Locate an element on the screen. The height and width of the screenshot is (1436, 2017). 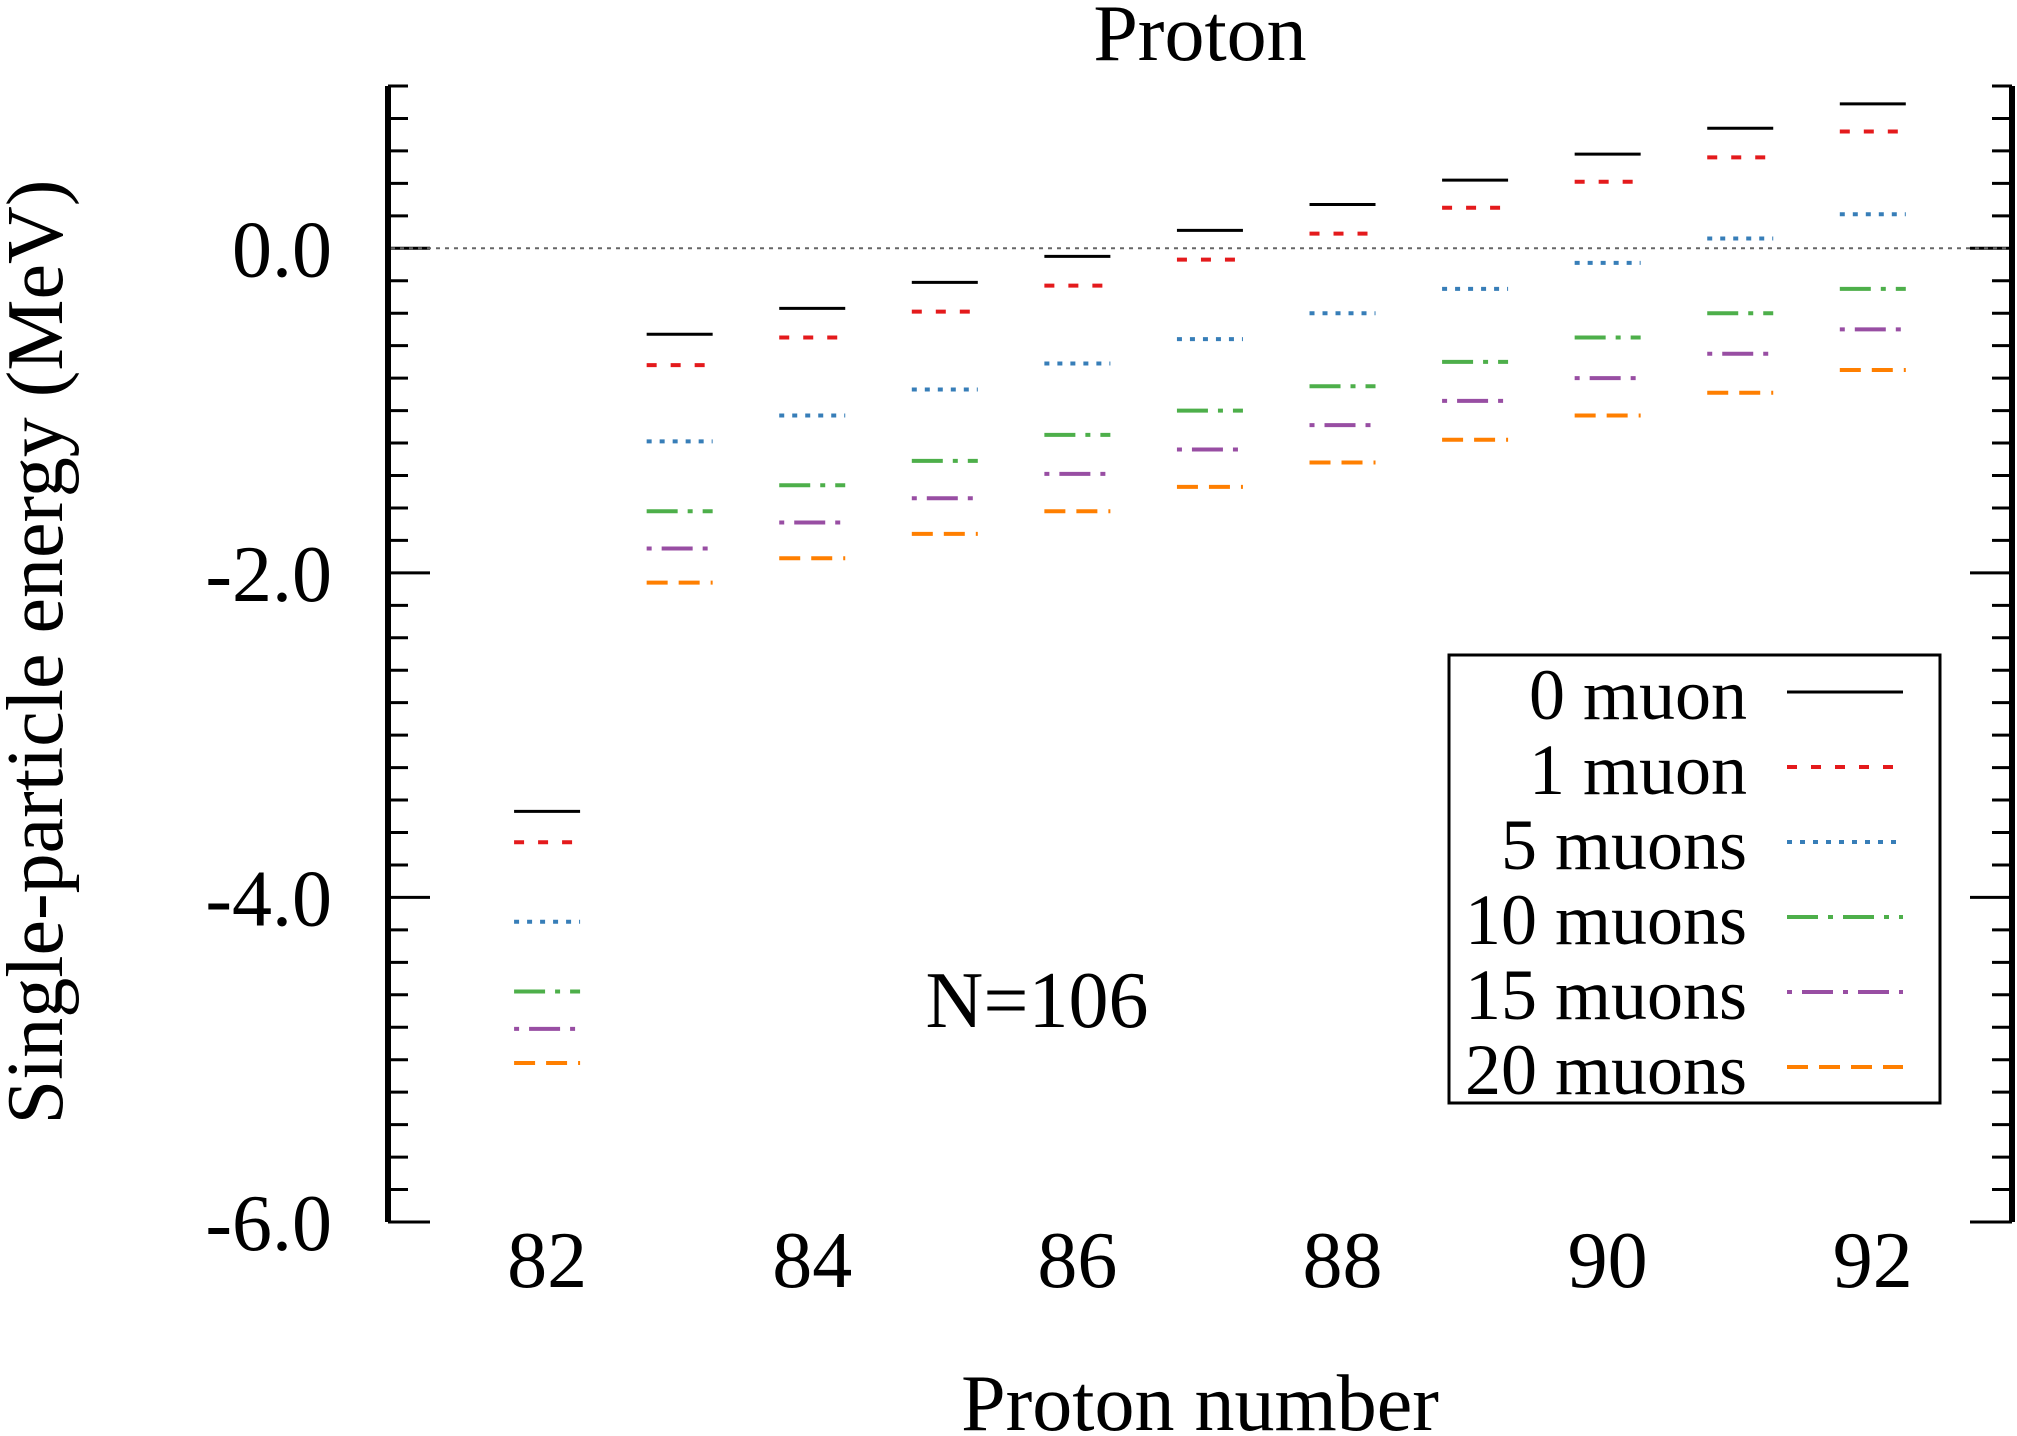
annotation-neutron-number: N=106 is located at coordinates (1037, 1001).